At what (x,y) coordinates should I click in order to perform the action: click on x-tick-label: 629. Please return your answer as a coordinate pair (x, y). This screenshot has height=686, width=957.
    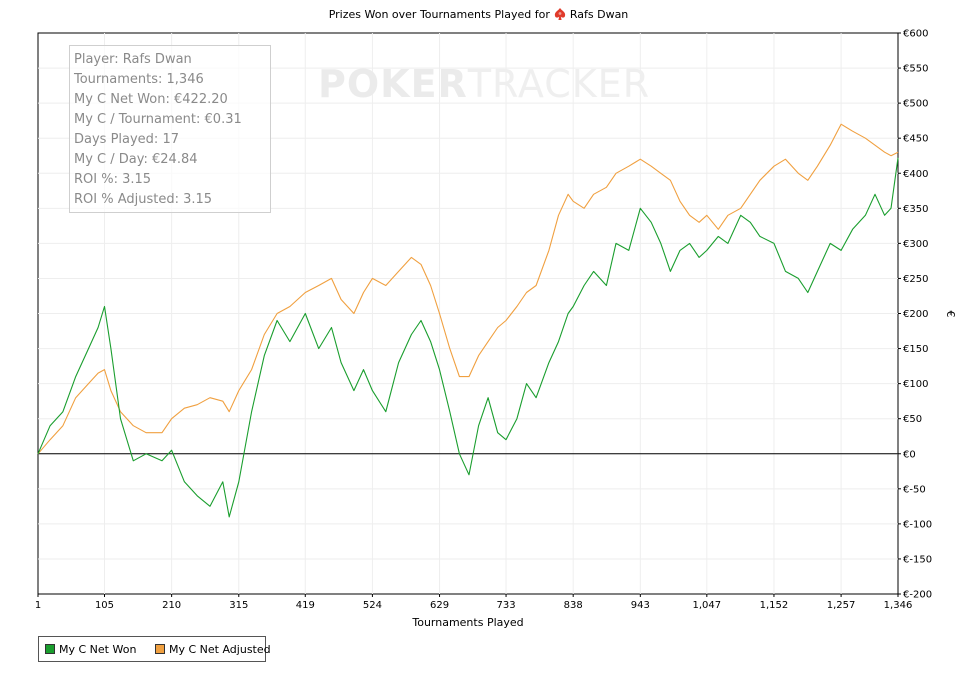
    Looking at the image, I should click on (439, 605).